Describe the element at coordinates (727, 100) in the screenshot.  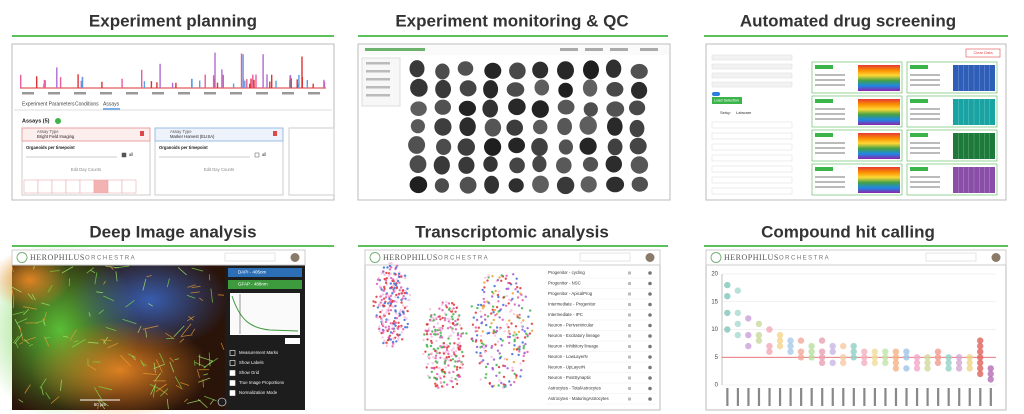
I see `action-button` at that location.